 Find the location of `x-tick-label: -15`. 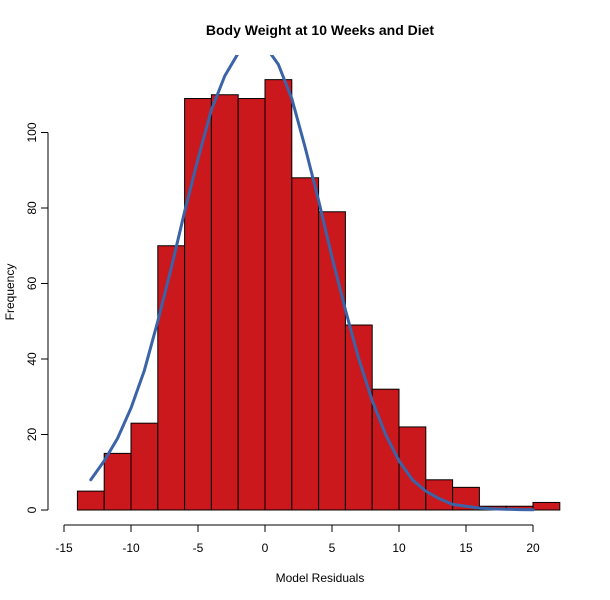

x-tick-label: -15 is located at coordinates (64, 548).